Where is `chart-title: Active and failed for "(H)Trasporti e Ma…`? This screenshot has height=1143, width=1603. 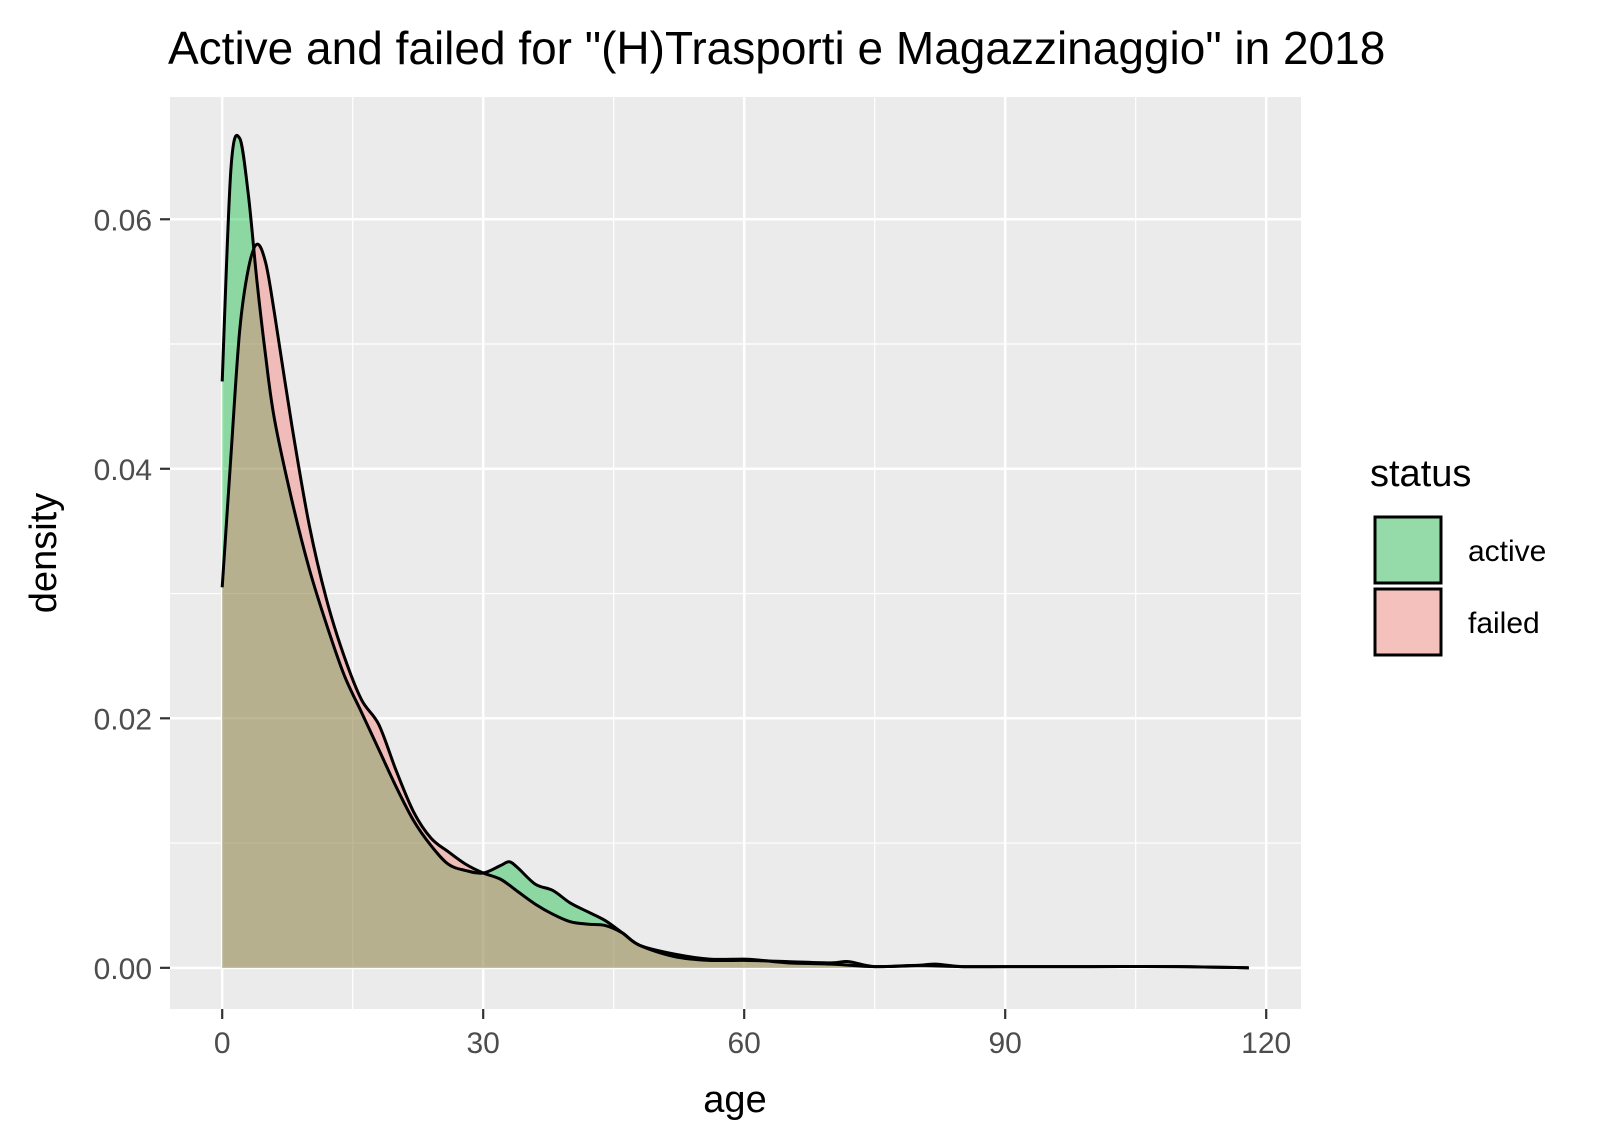 chart-title: Active and failed for "(H)Trasporti e Ma… is located at coordinates (776, 48).